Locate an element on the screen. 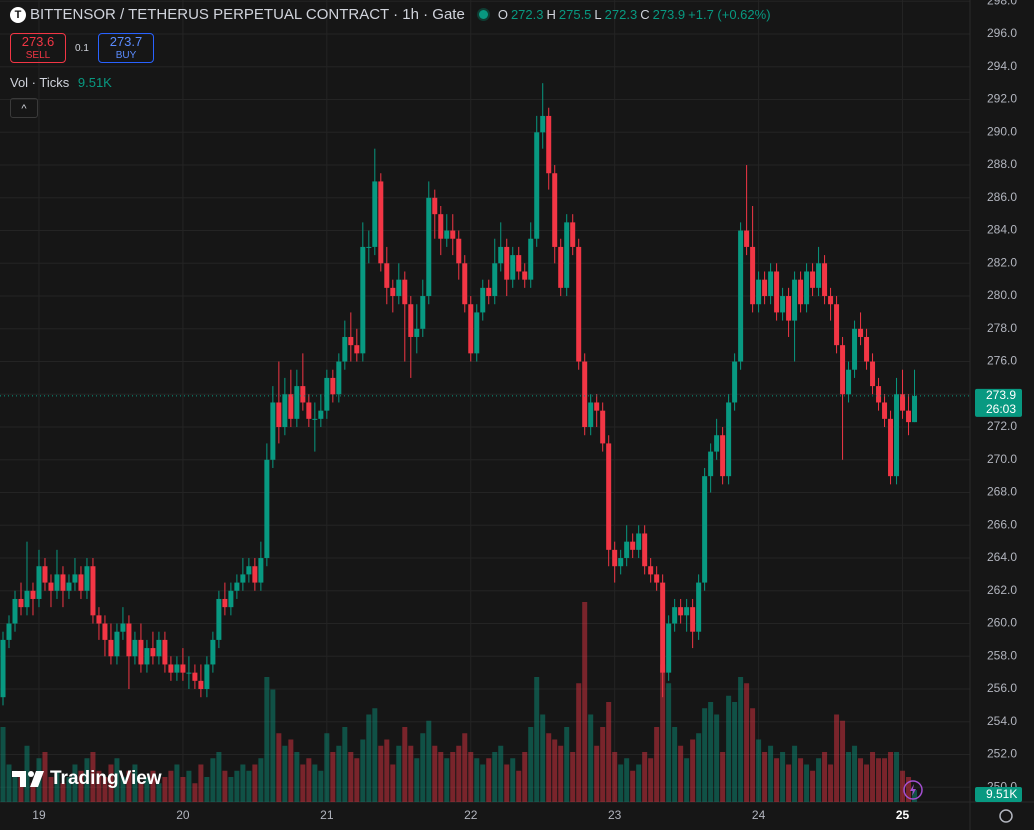 The height and width of the screenshot is (830, 1034). sell-button: 273.6 SELL is located at coordinates (38, 48).